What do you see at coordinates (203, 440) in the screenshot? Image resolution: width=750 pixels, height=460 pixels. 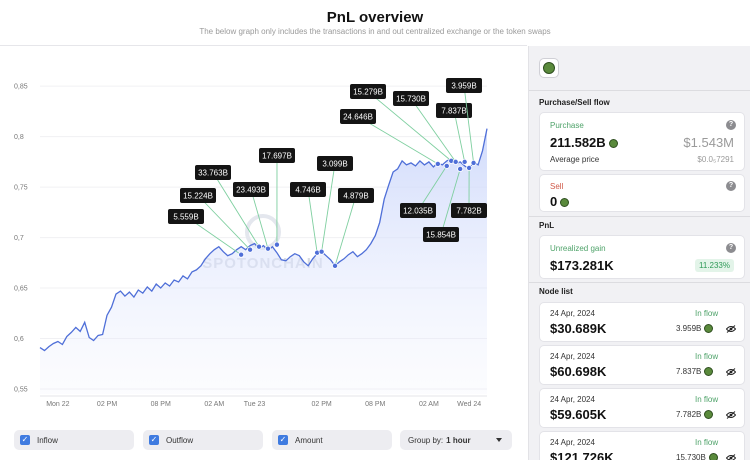 I see `outflow-toggle: ✓ Outflow` at bounding box center [203, 440].